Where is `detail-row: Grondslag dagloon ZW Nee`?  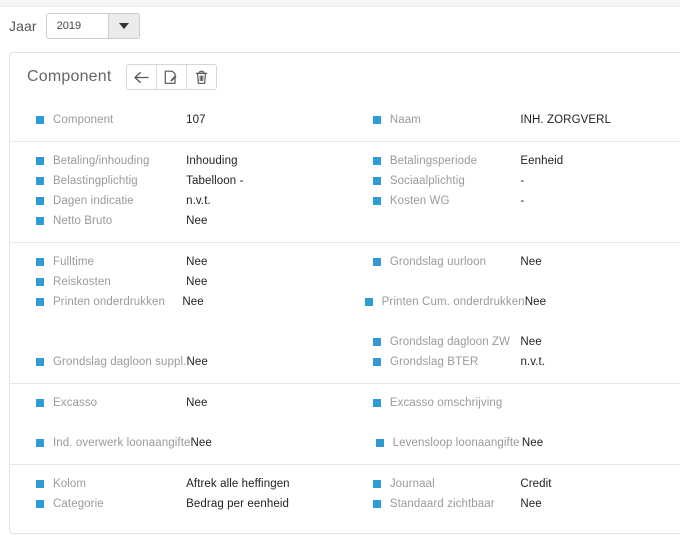 detail-row: Grondslag dagloon ZW Nee is located at coordinates (353, 342).